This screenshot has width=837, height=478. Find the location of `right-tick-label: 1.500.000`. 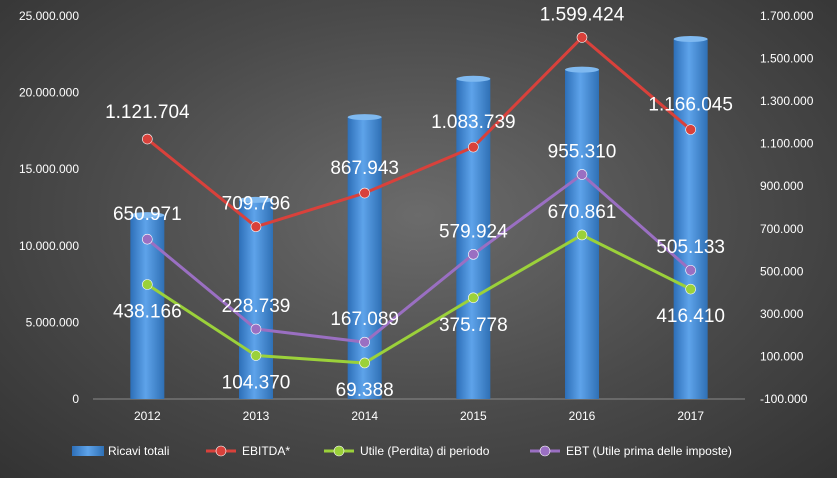

right-tick-label: 1.500.000 is located at coordinates (787, 59).